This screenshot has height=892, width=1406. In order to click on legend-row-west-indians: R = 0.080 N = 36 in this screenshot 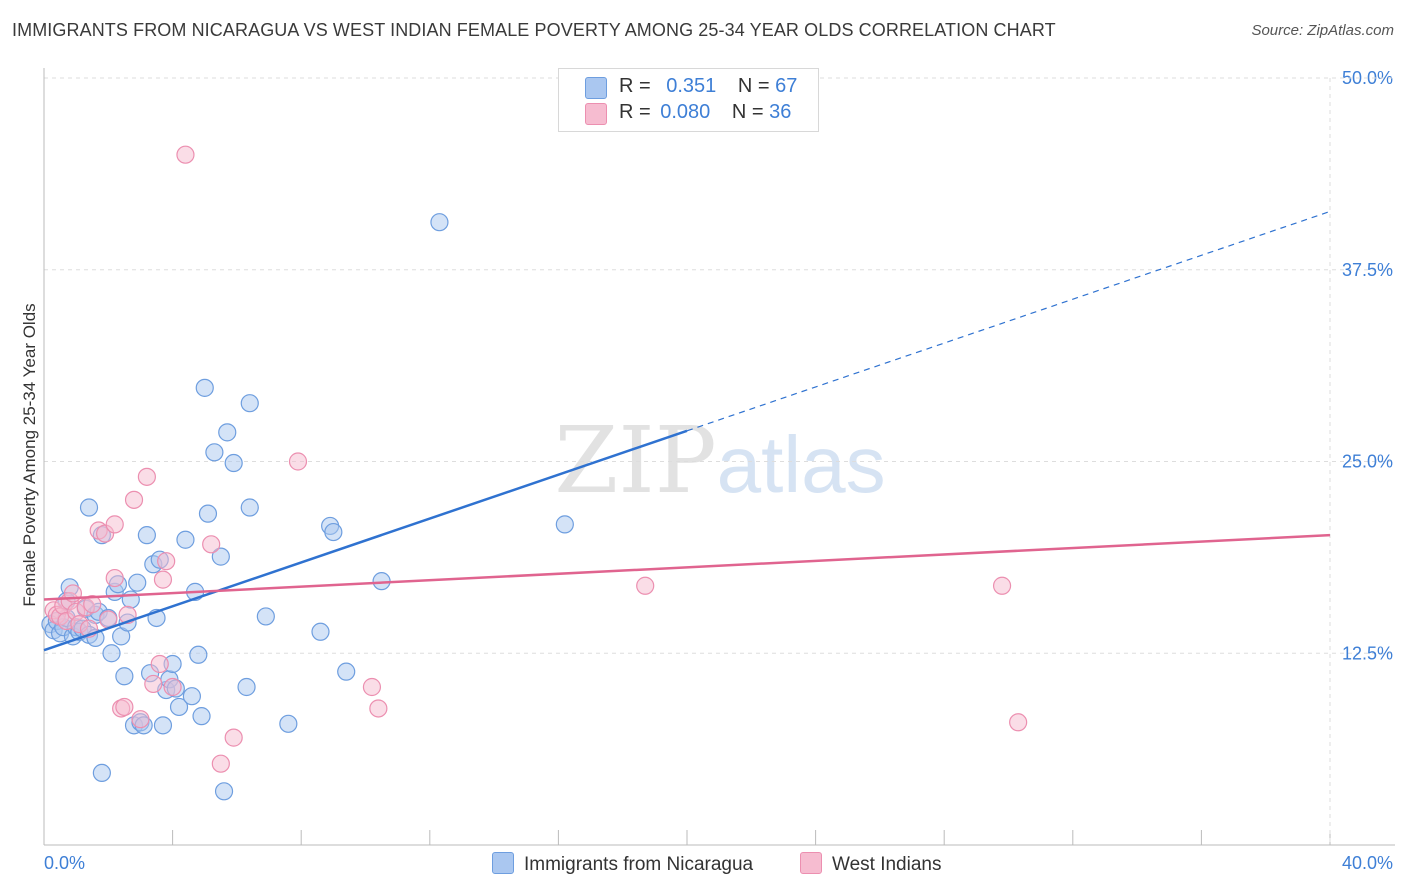, I will do `click(705, 113)`.